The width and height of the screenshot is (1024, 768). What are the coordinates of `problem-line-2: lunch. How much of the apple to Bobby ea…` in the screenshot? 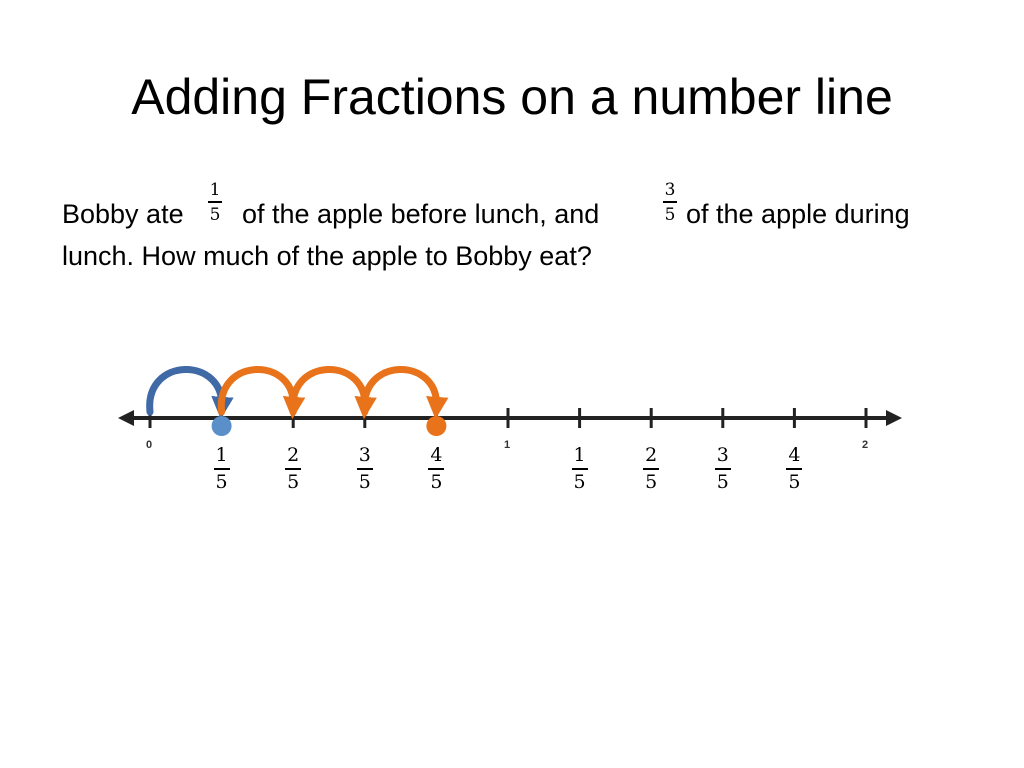 It's located at (327, 256).